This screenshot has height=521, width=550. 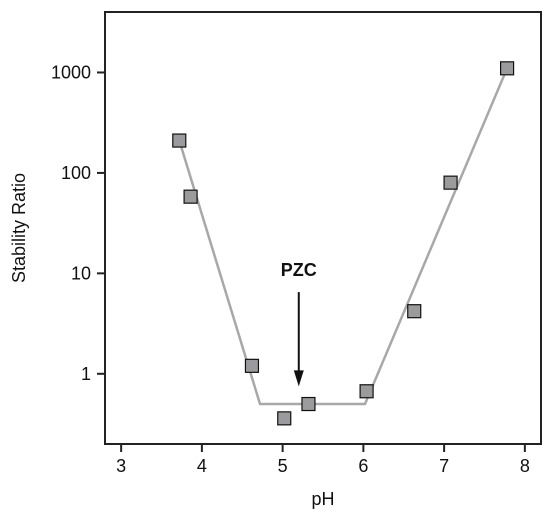 I want to click on x-axis-title: pH, so click(x=322, y=499).